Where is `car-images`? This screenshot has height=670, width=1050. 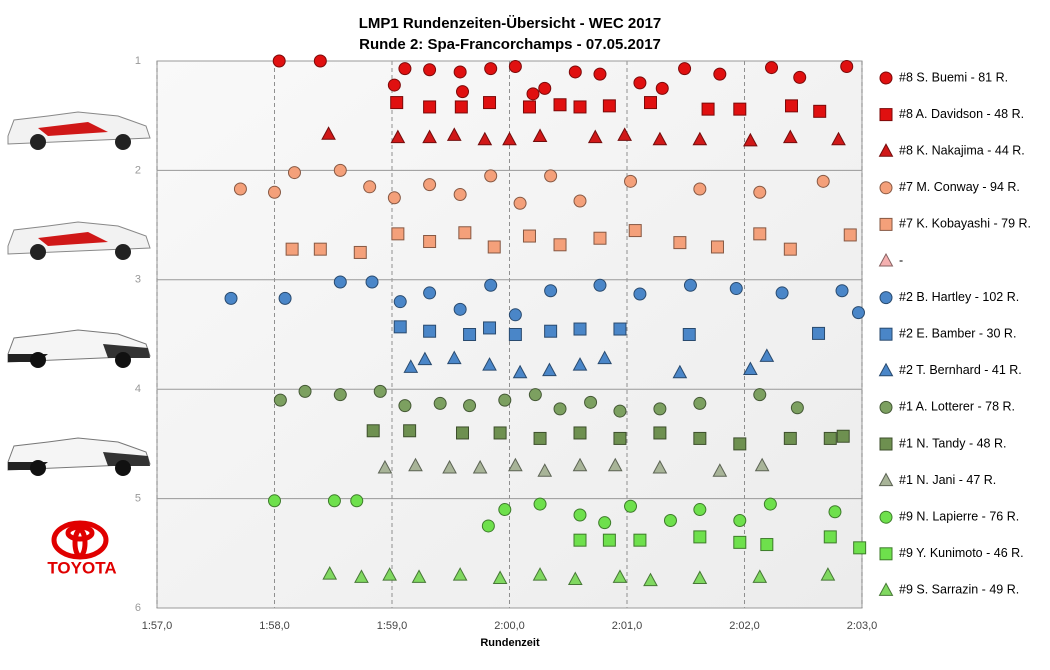
car-images is located at coordinates (79, 335).